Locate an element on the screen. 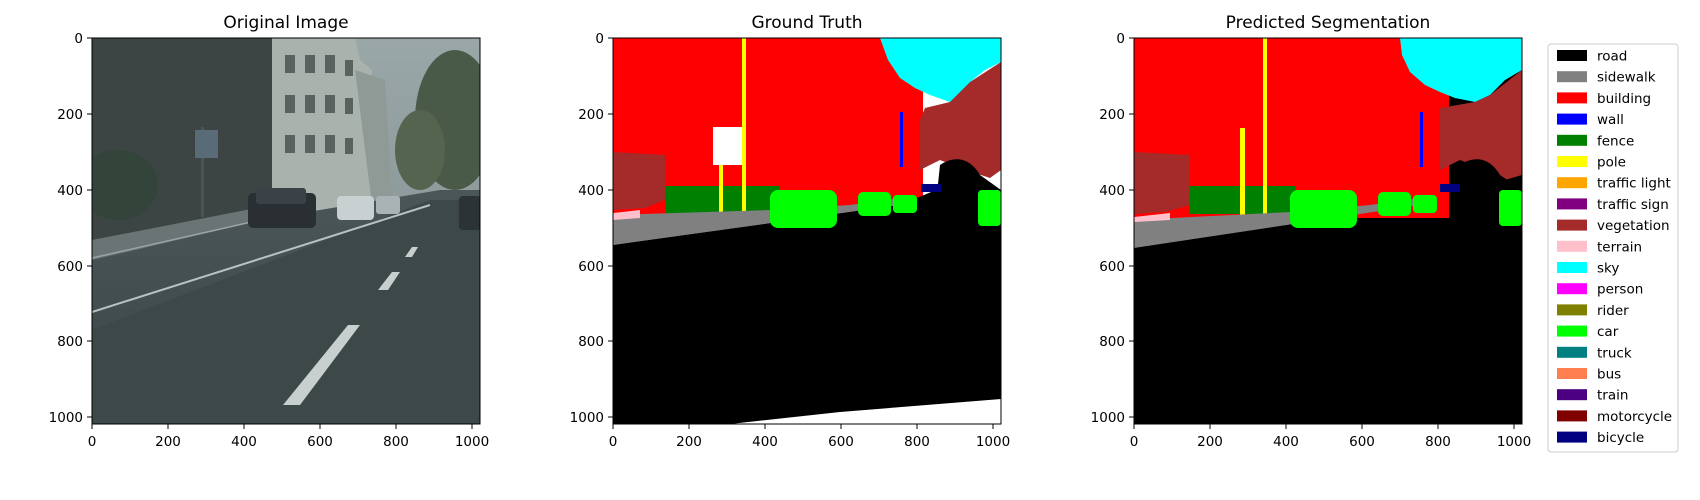  legend-label-fence: fence is located at coordinates (1615, 141).